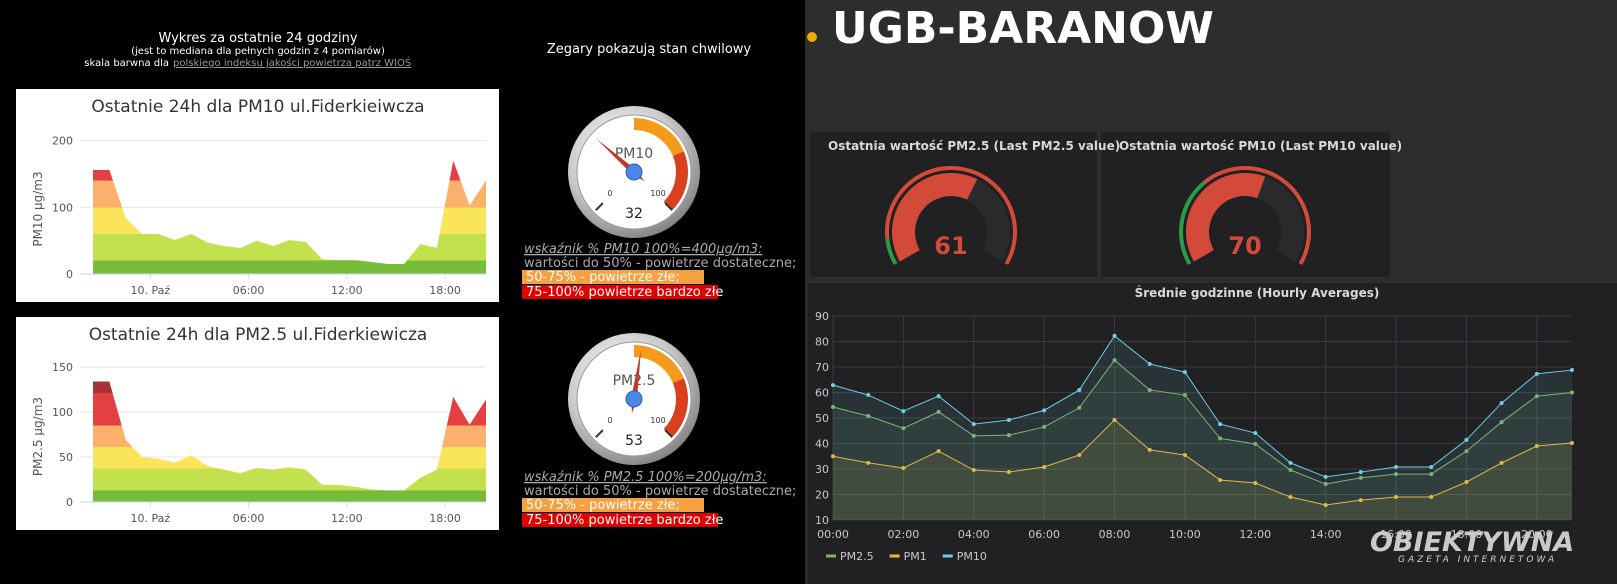 The image size is (1617, 584). I want to click on y-tick-label: 80, so click(822, 342).